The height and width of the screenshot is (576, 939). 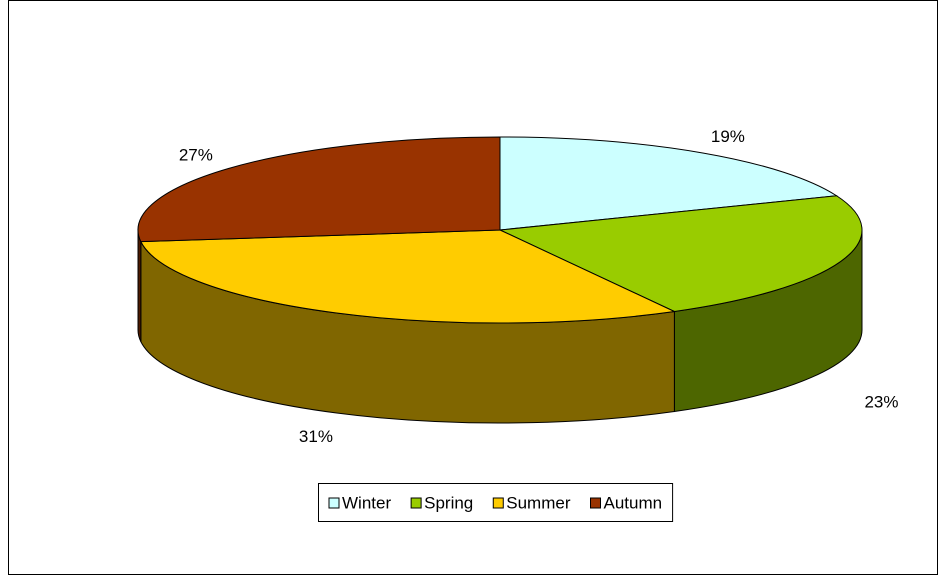 What do you see at coordinates (881, 402) in the screenshot?
I see `data-label: 23%` at bounding box center [881, 402].